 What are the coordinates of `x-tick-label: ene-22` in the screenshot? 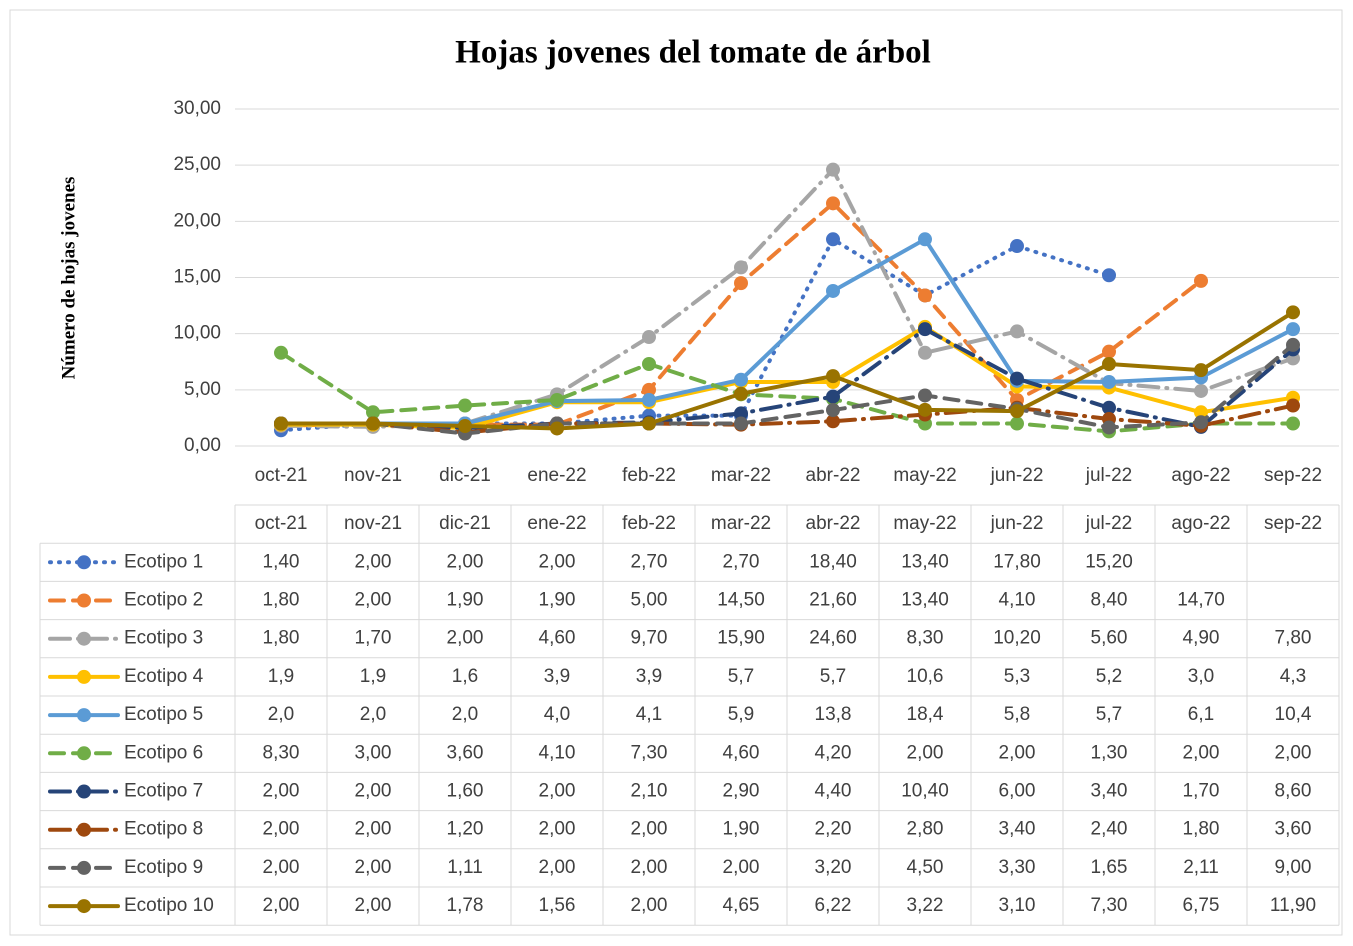 It's located at (556, 475).